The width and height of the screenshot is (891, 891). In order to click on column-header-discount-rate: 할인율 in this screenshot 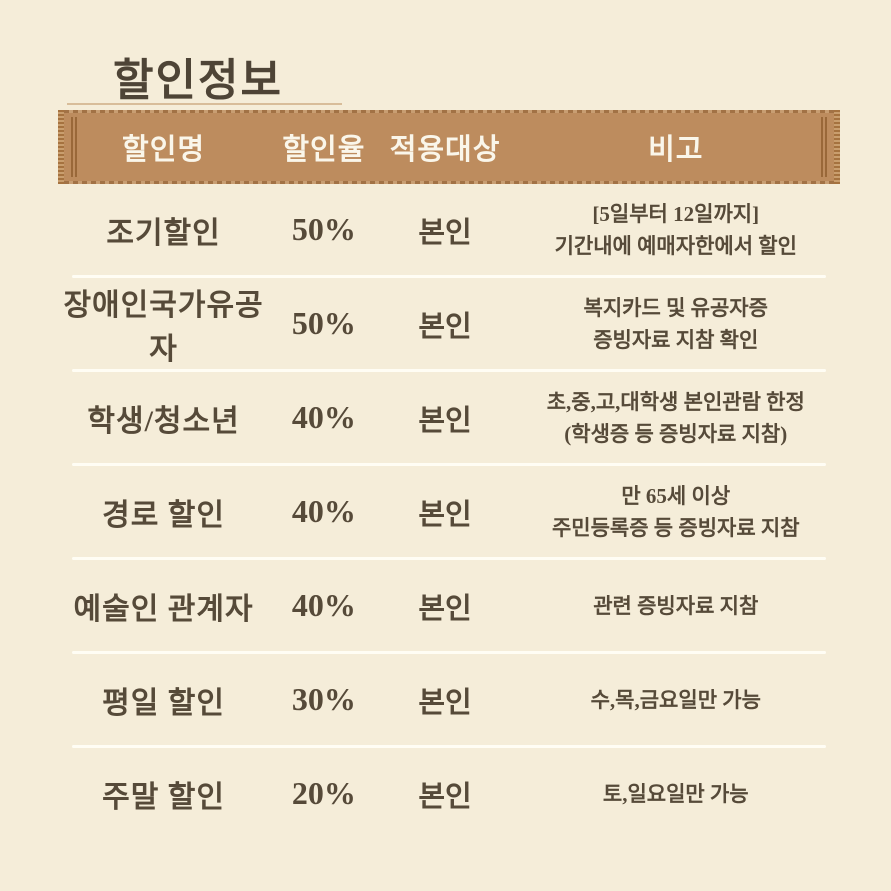, I will do `click(324, 150)`.